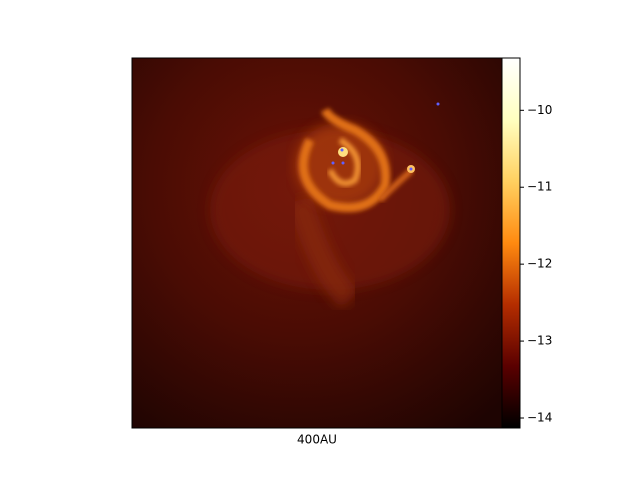  Describe the element at coordinates (539, 341) in the screenshot. I see `colorbar-tick-label: −13` at that location.